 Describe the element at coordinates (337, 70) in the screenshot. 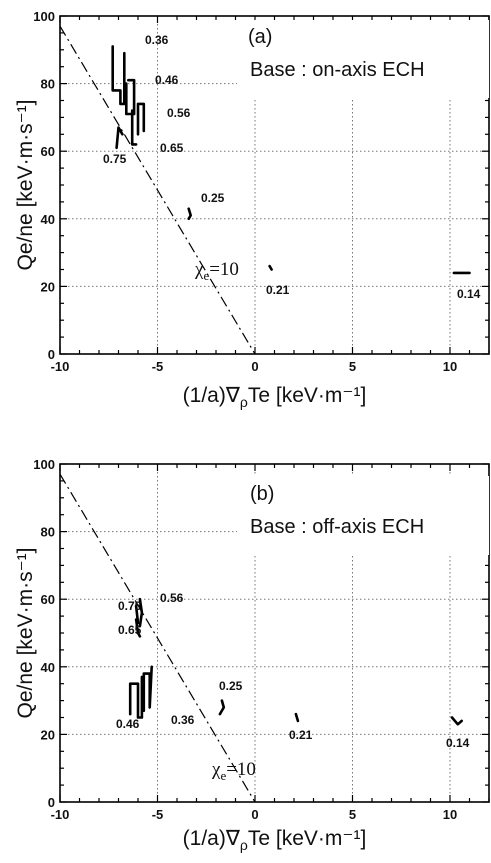

I see `chart-title: Base : on-axis ECH` at that location.